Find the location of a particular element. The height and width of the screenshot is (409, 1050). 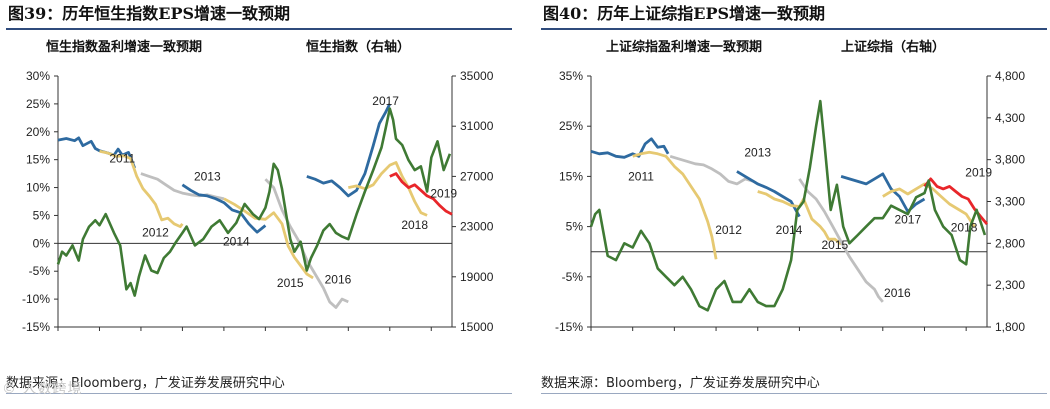

right-tick-label: 2,800 is located at coordinates (1010, 243).